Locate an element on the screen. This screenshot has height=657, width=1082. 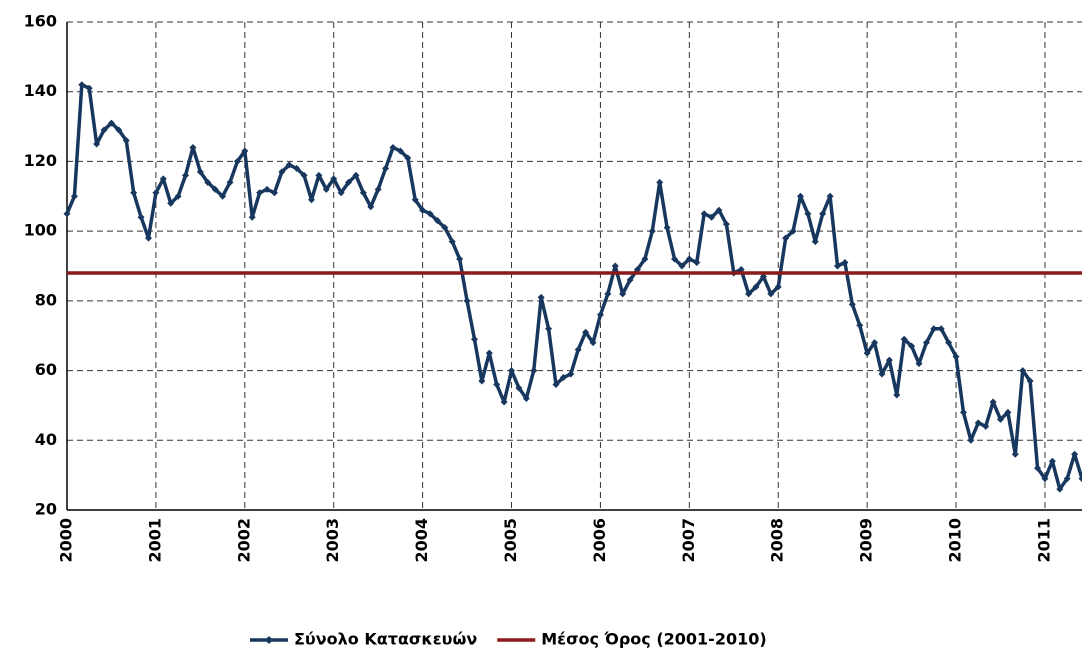
x-tick-label: 2001 is located at coordinates (154, 540).